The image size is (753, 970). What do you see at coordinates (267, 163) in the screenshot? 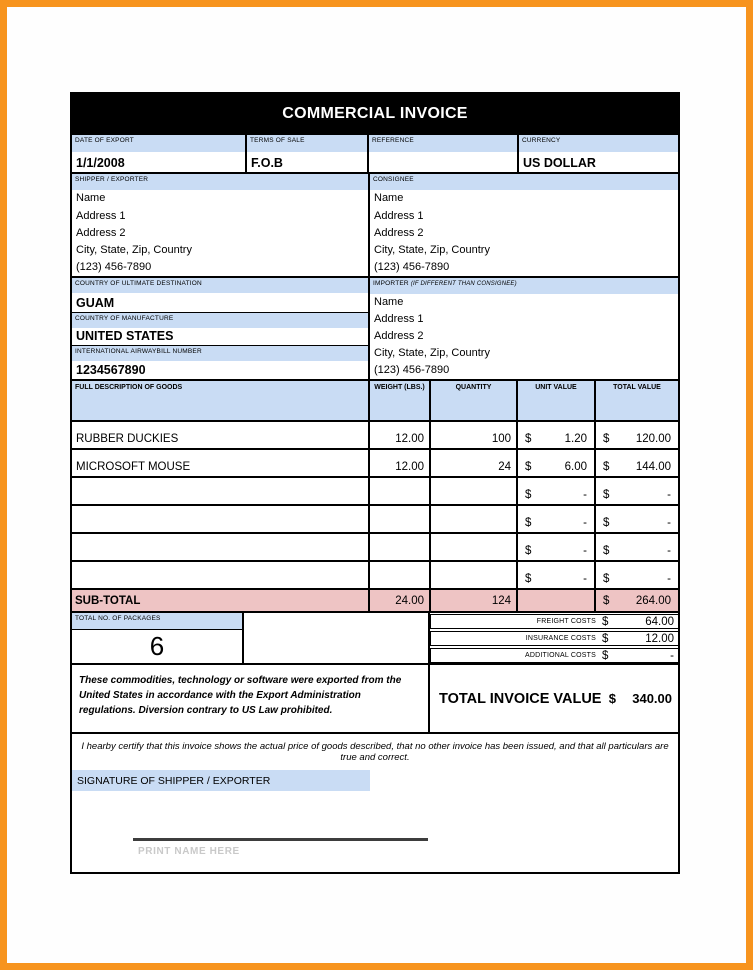
I see `terms-of-sale-value: F.O.B` at bounding box center [267, 163].